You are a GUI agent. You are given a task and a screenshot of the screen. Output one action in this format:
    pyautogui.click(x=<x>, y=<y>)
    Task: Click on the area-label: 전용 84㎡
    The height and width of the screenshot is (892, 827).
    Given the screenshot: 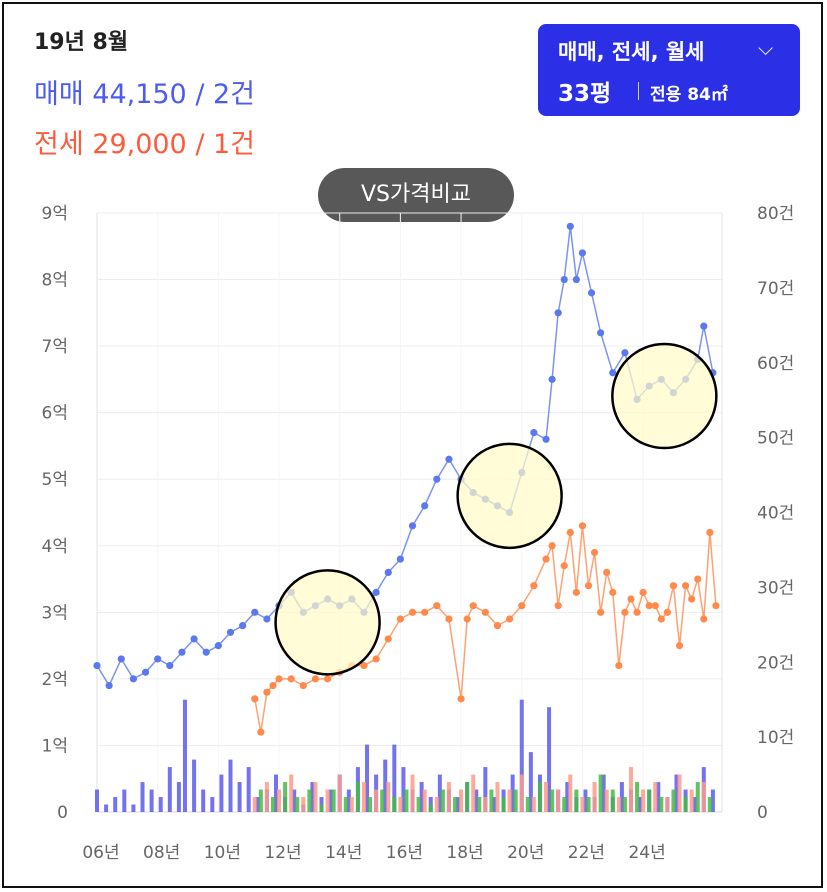 What is the action you would take?
    pyautogui.click(x=689, y=95)
    